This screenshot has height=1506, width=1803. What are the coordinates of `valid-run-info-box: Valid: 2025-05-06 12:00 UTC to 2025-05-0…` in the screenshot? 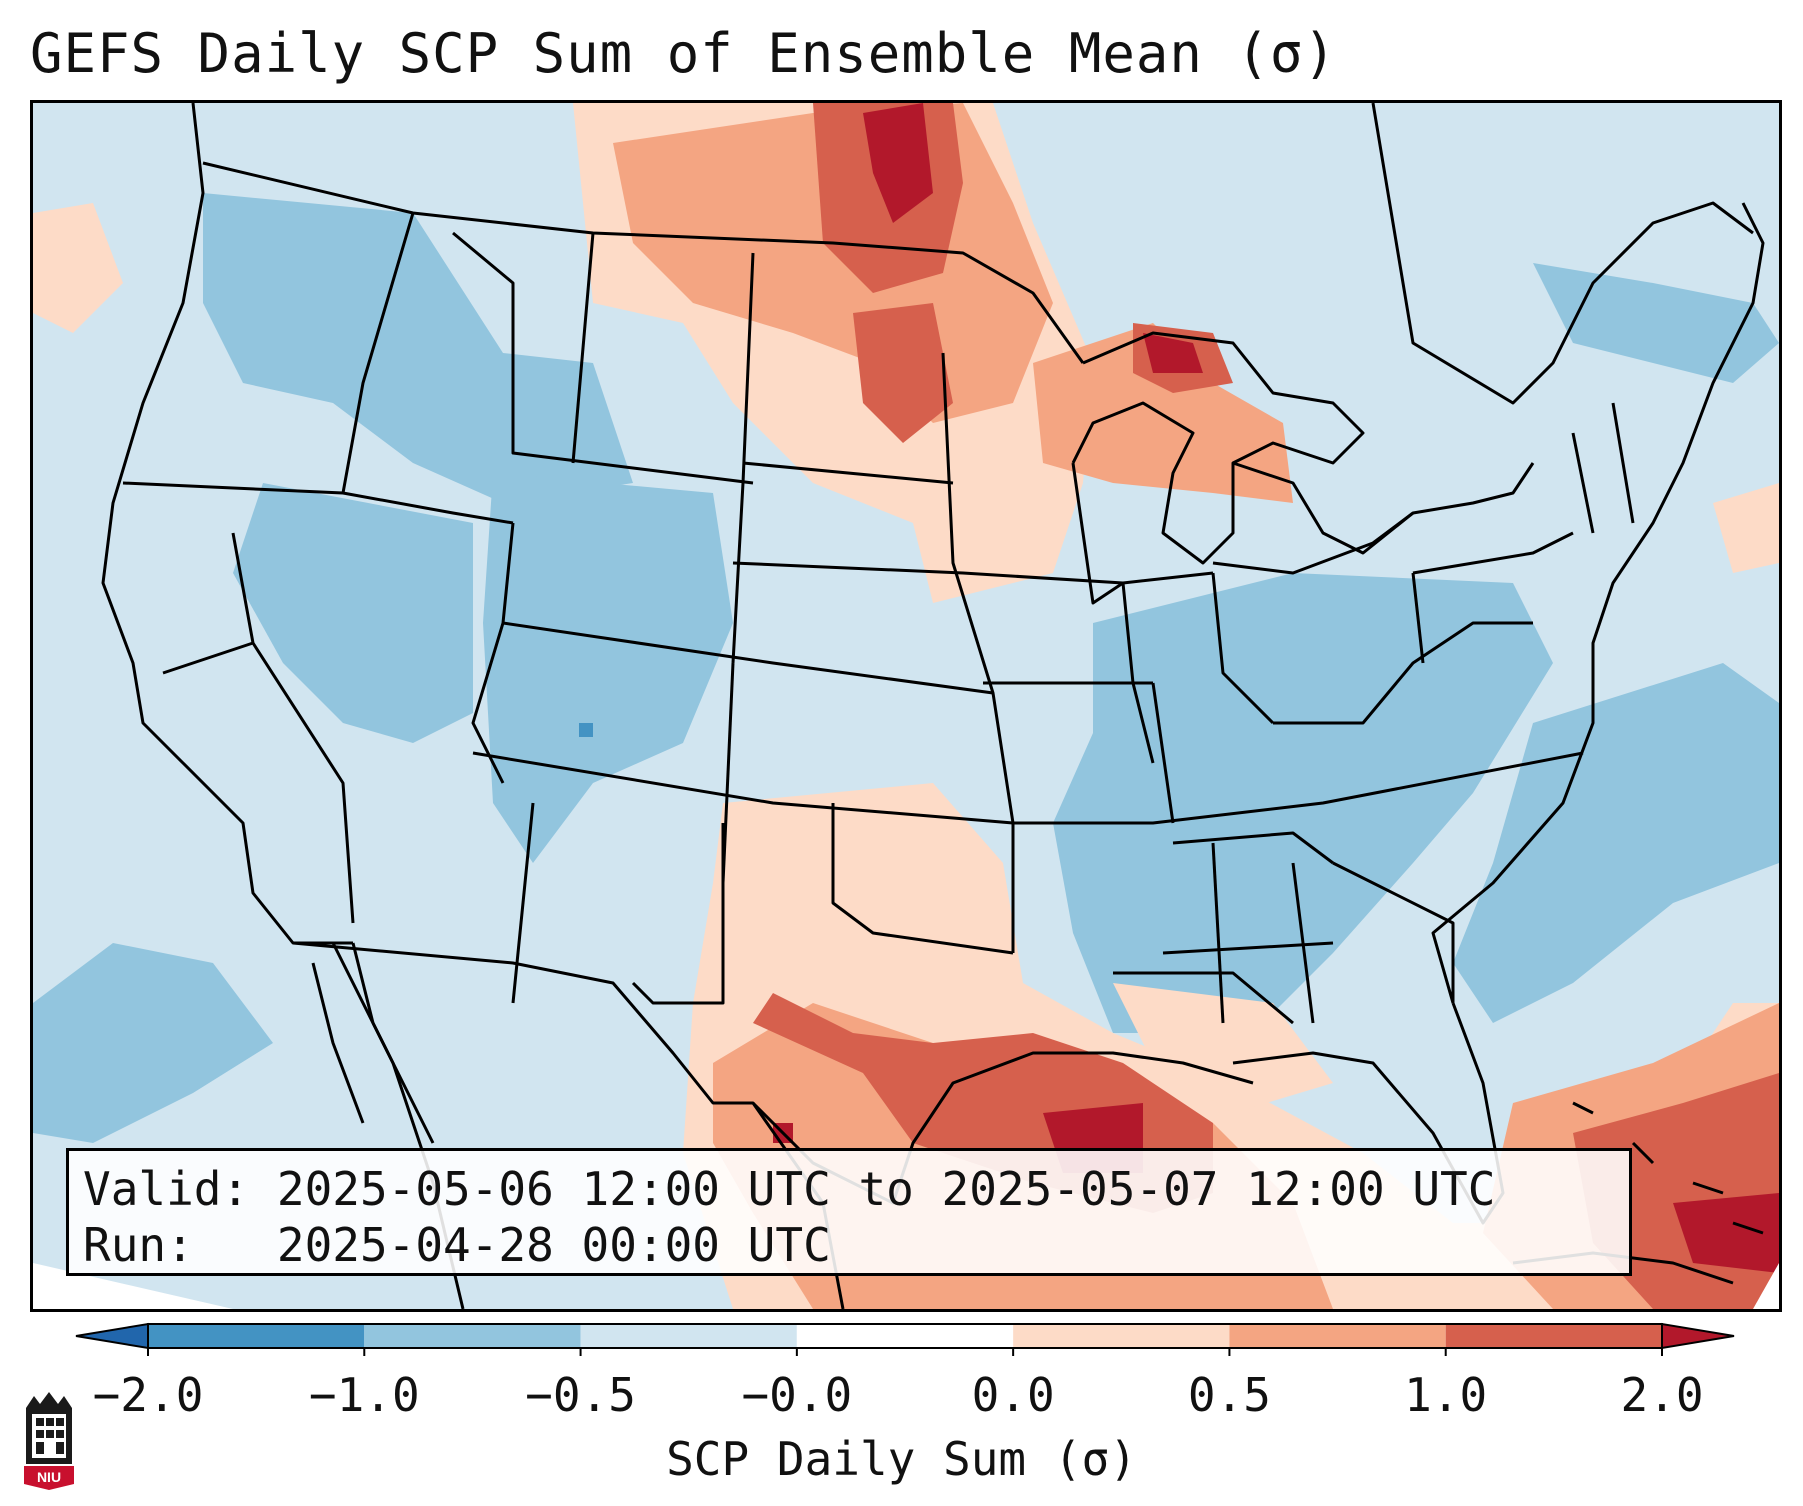 It's located at (849, 1212).